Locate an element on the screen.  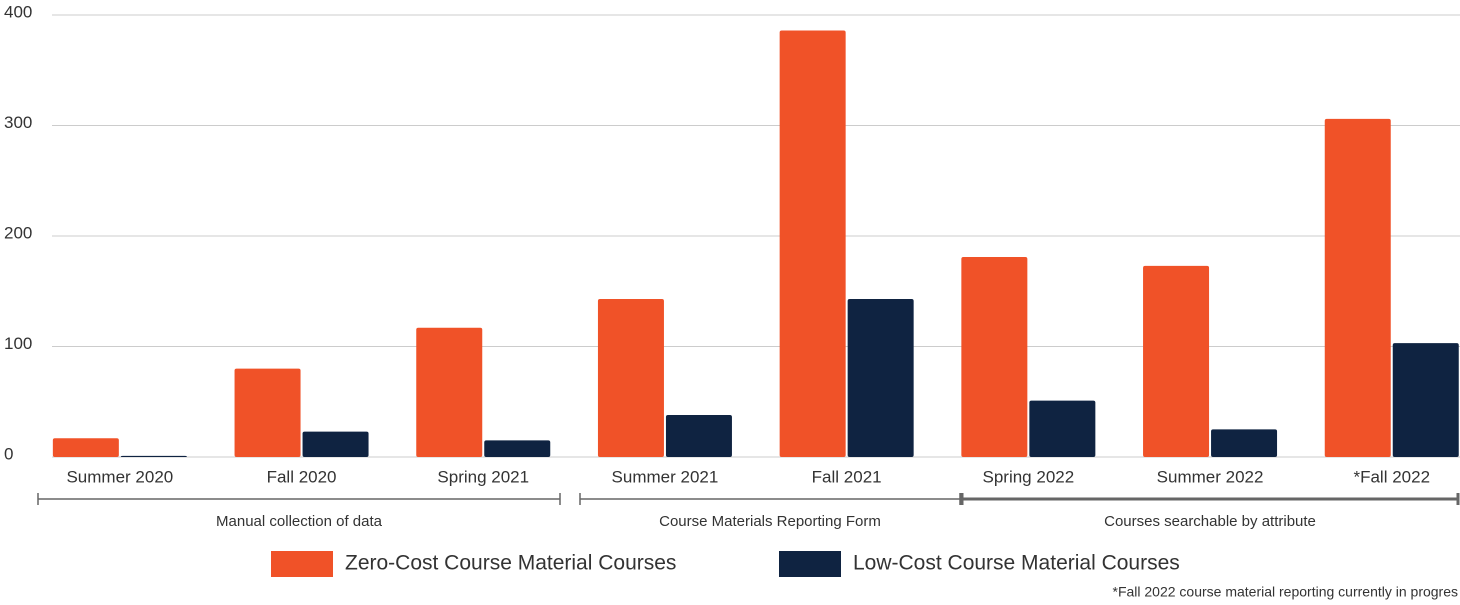
x-tick-label: Summer 2021 is located at coordinates (665, 476).